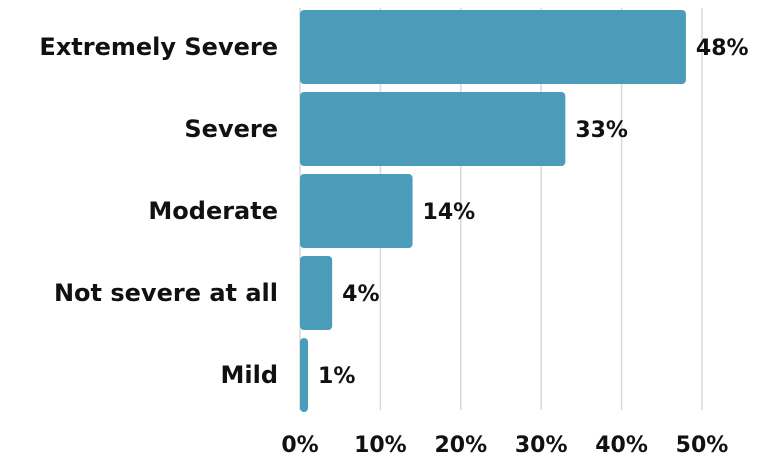 The height and width of the screenshot is (465, 761). I want to click on x-tick-label: 10%, so click(380, 445).